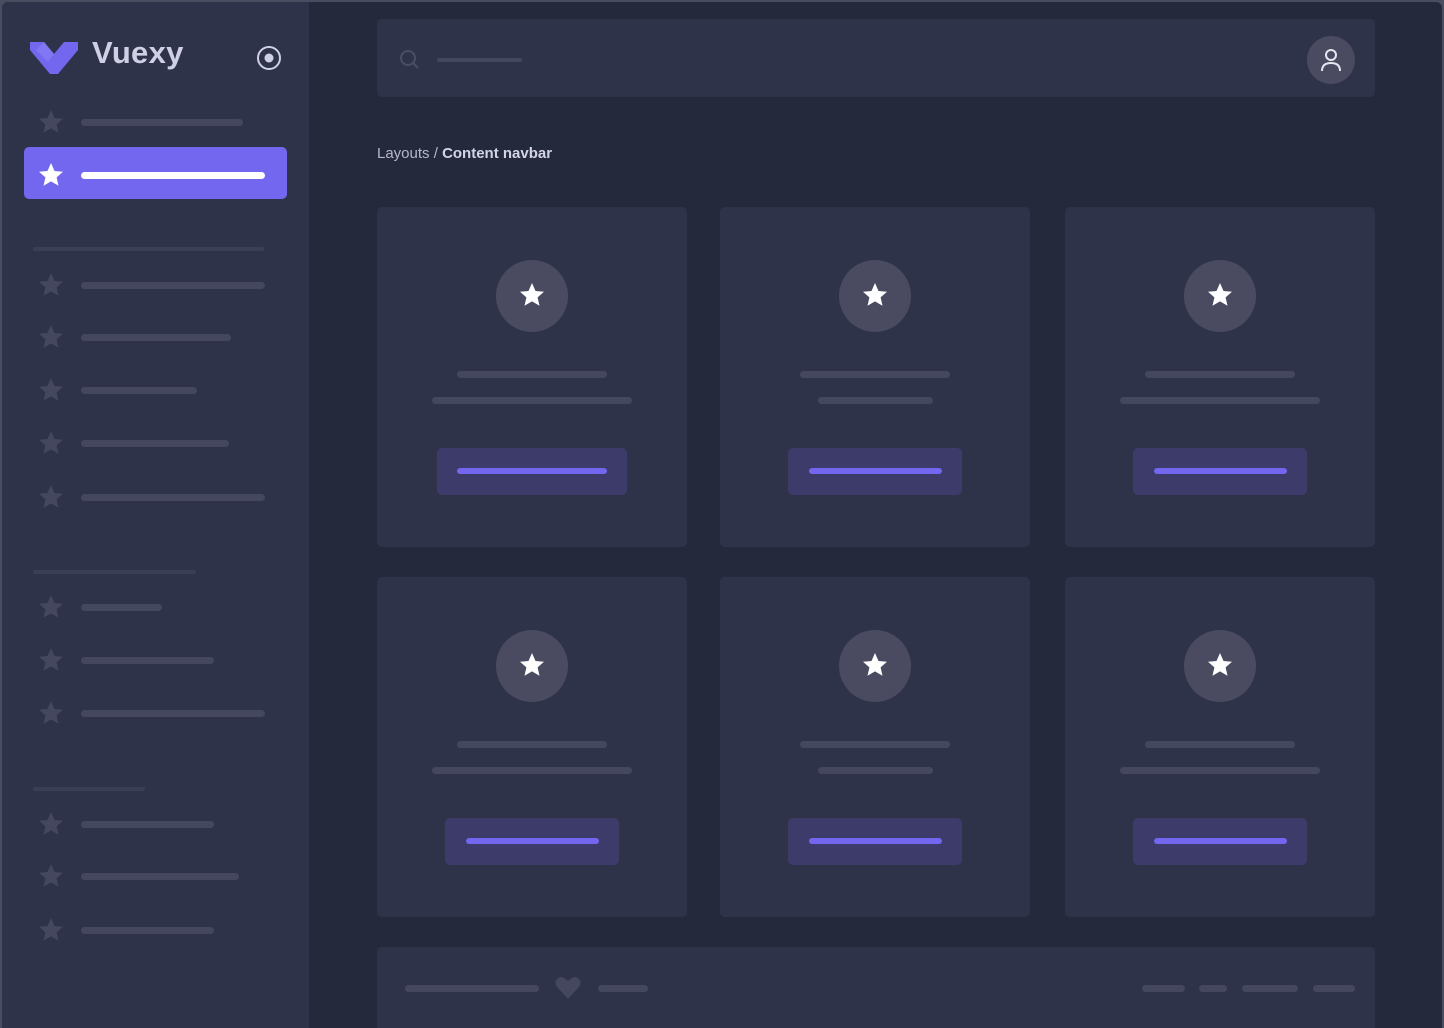 This screenshot has height=1028, width=1444. Describe the element at coordinates (410, 60) in the screenshot. I see `search-icon` at that location.